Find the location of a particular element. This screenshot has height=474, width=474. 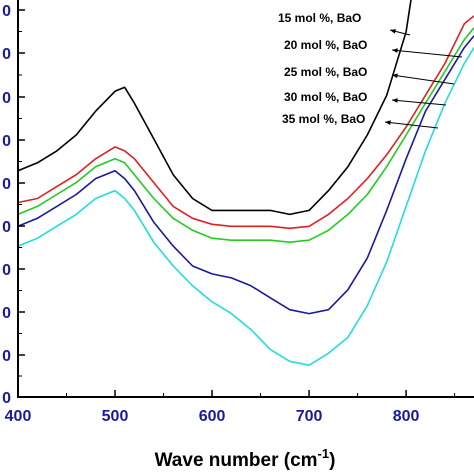

legend-label: 15 mol %, BaO is located at coordinates (319, 18).